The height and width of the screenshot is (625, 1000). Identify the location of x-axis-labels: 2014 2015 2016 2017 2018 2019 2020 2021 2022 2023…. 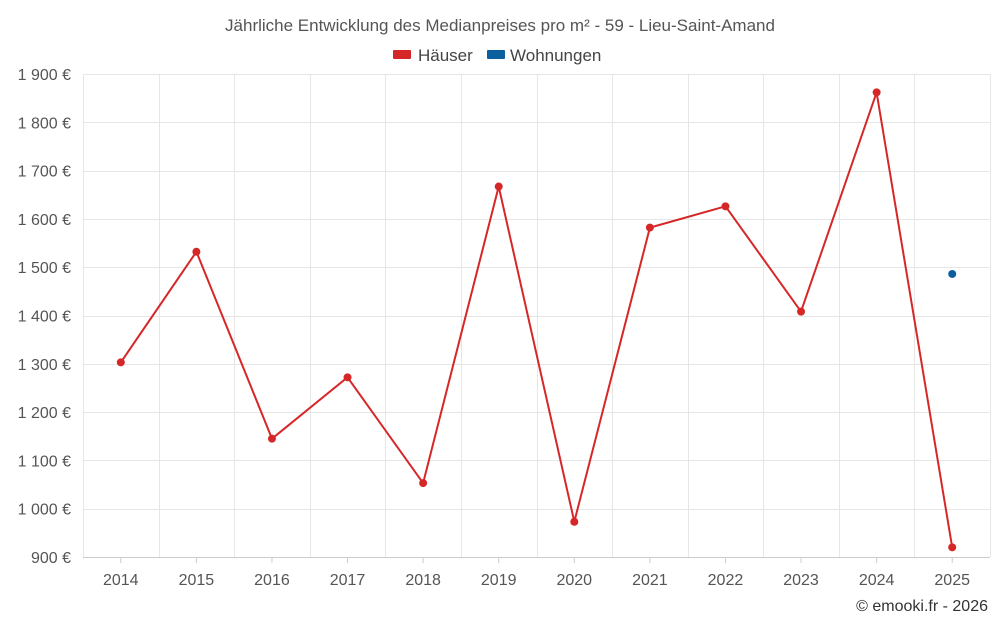
(536, 573).